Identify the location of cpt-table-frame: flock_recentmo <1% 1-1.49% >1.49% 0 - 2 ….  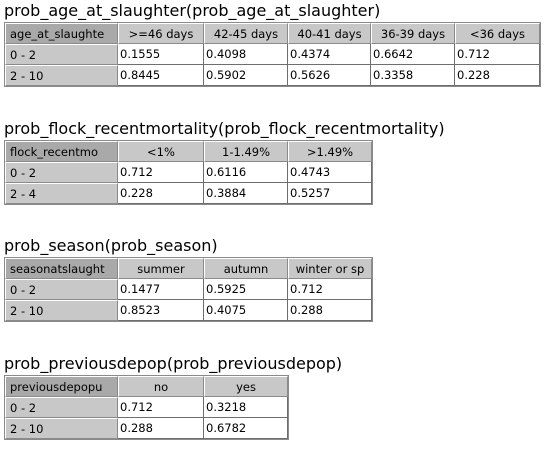
(188, 172).